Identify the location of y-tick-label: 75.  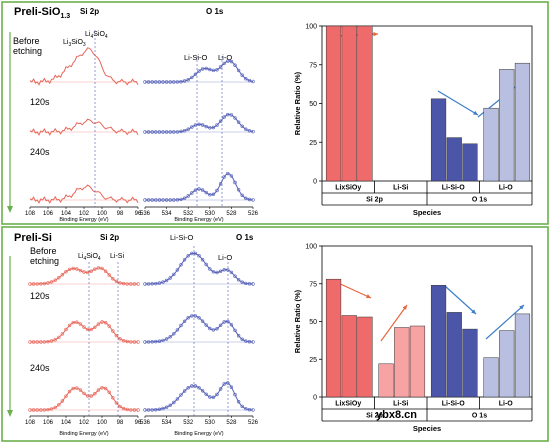
(313, 65).